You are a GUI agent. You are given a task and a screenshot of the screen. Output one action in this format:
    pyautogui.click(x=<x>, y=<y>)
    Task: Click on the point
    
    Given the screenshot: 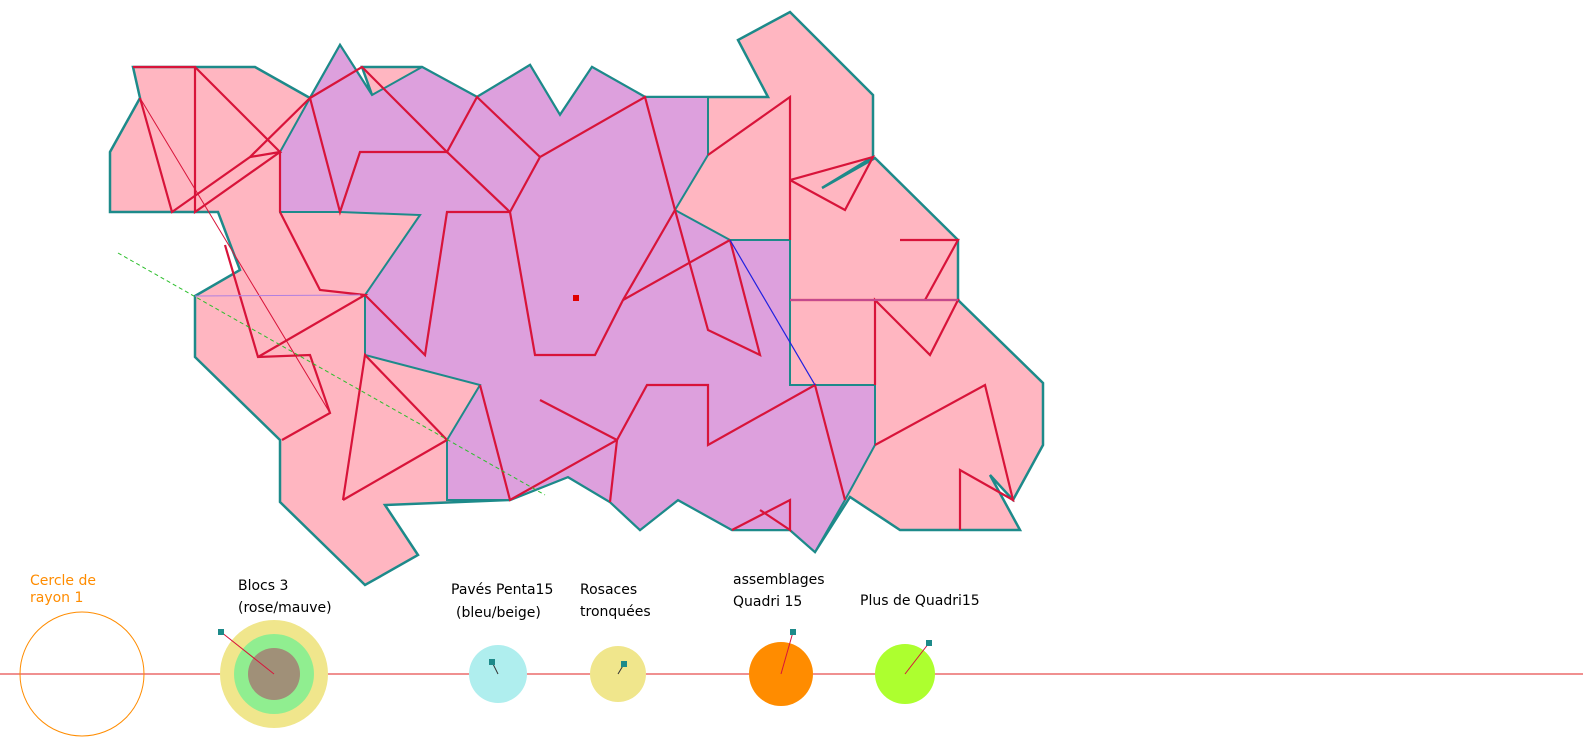 What is the action you would take?
    pyautogui.click(x=576, y=298)
    